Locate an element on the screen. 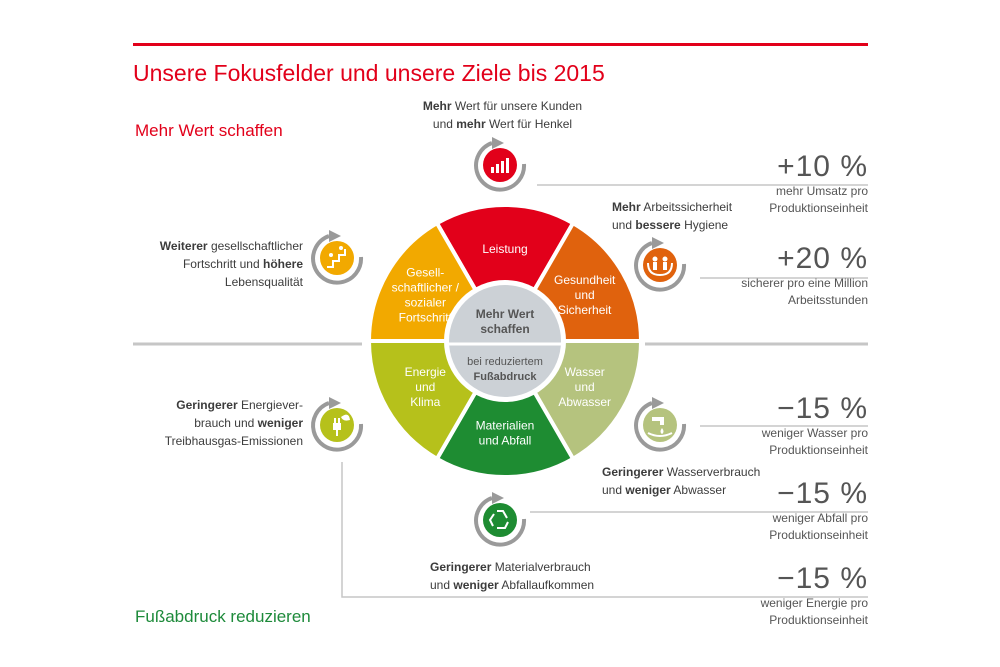 The image size is (1000, 667). hands-people-icon is located at coordinates (660, 264).